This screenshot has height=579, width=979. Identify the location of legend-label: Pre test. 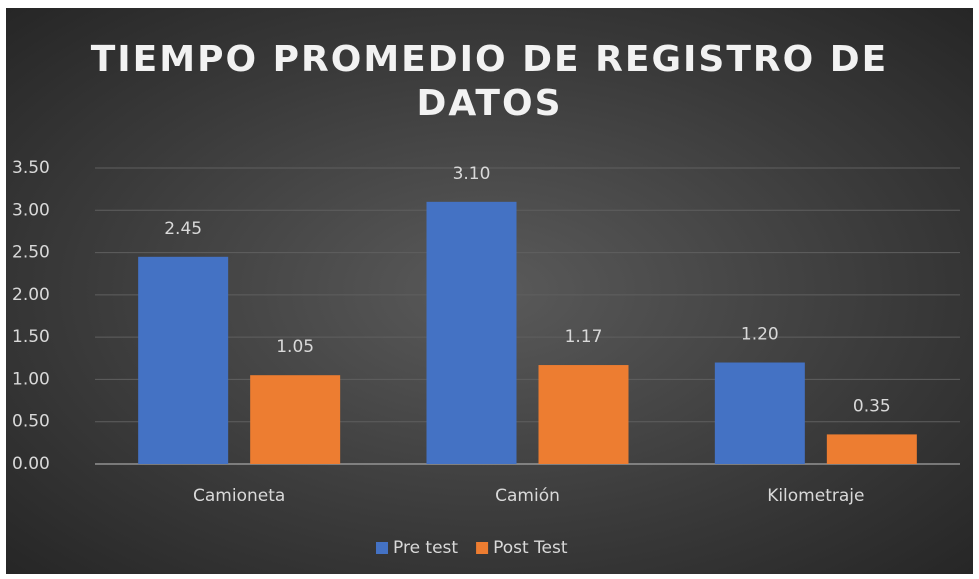
(425, 548).